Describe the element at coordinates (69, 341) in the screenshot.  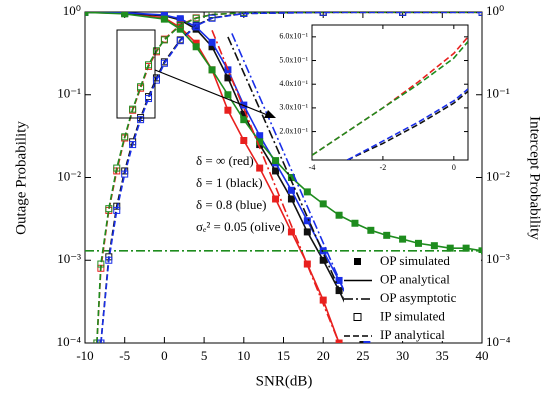
I see `y-tick-label: 10⁻⁴` at that location.